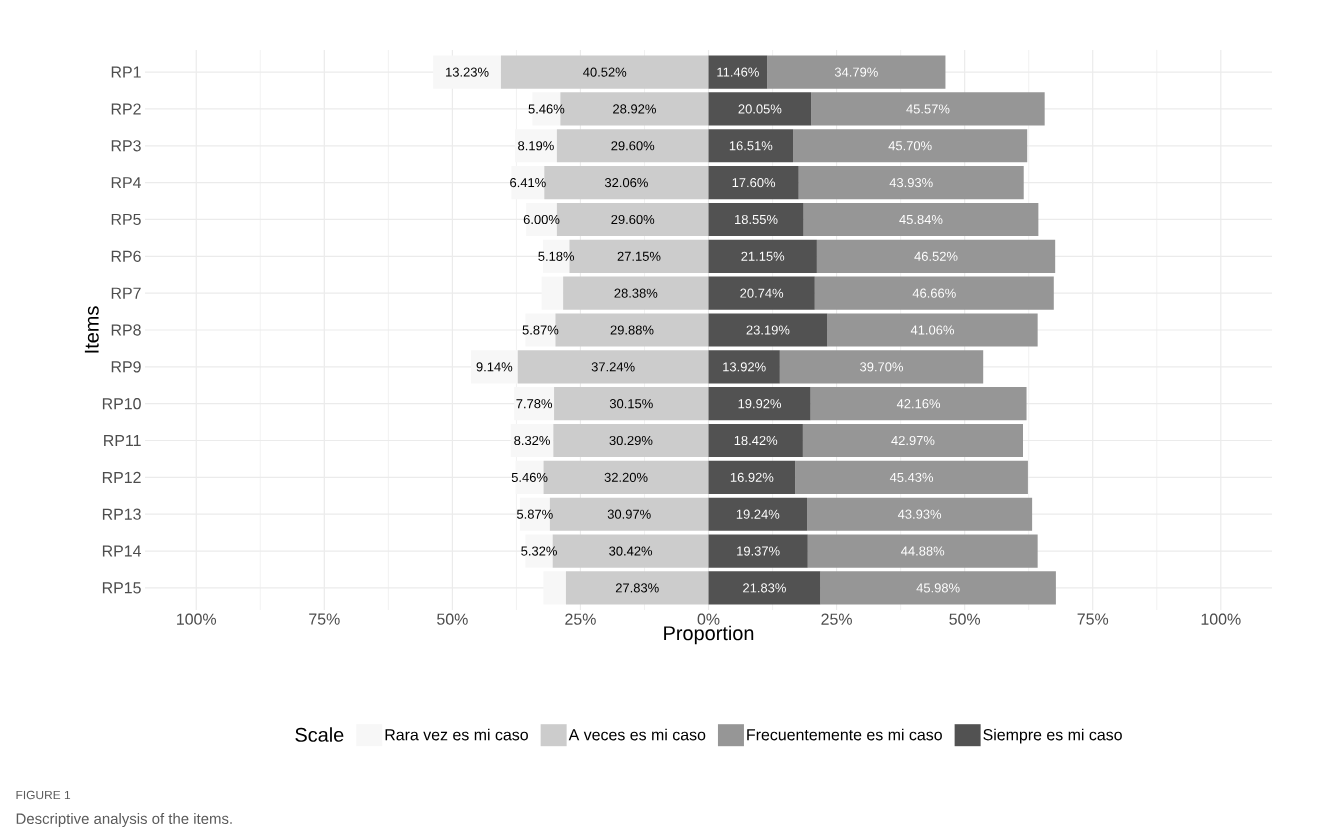 Image resolution: width=1328 pixels, height=832 pixels. I want to click on data-label: 19.24%, so click(758, 514).